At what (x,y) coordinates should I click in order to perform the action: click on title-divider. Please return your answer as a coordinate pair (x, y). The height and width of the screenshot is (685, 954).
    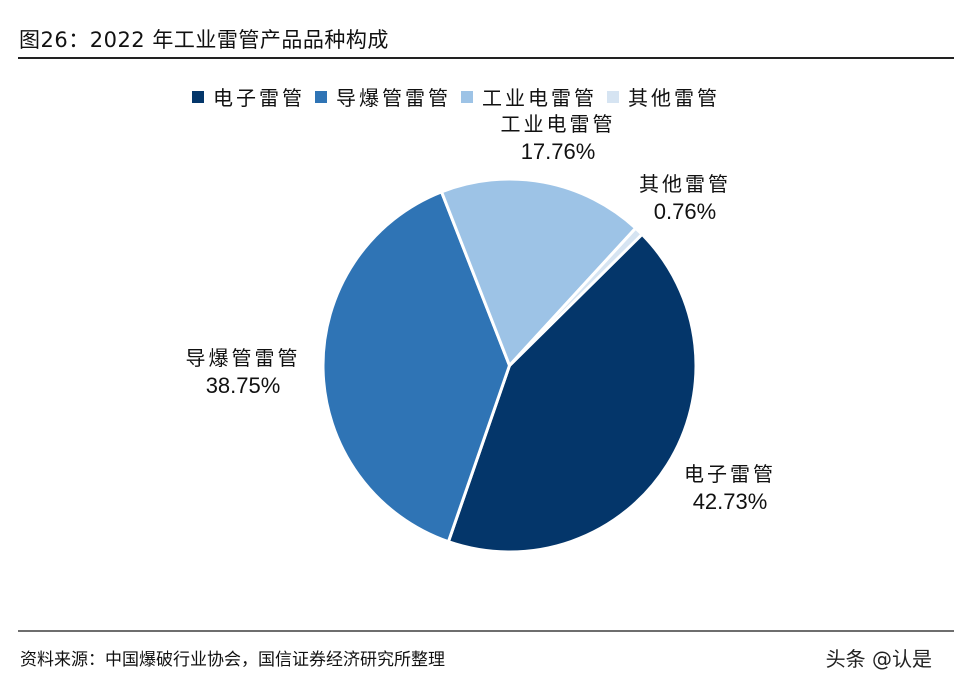
    Looking at the image, I should click on (486, 58).